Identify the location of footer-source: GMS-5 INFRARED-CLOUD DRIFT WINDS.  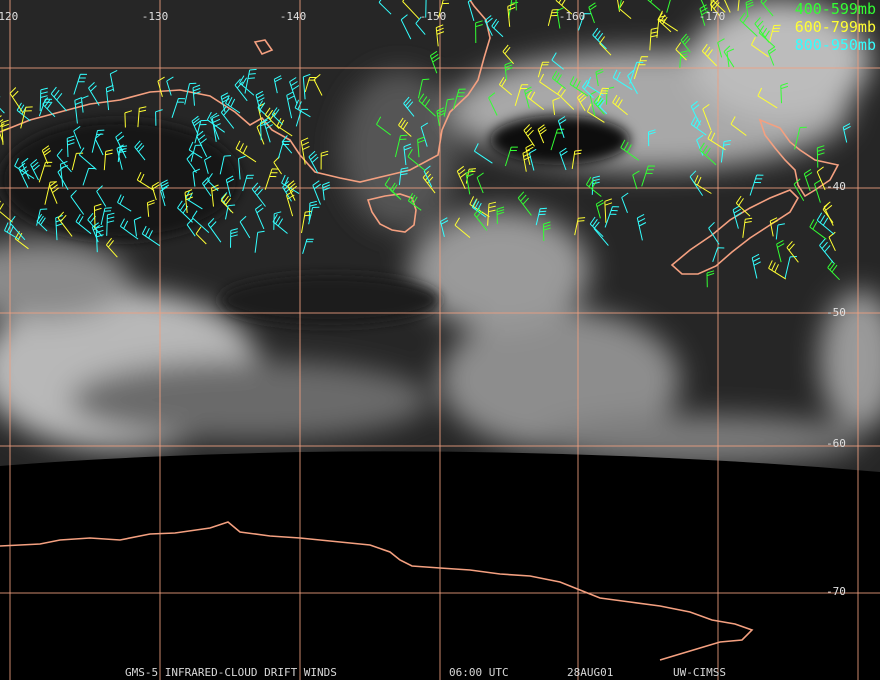
(231, 672).